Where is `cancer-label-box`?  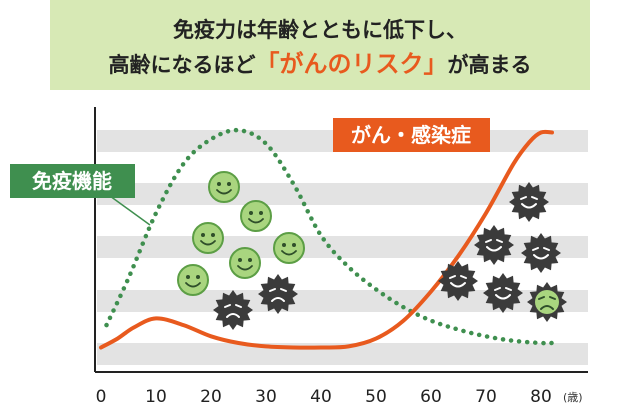 cancer-label-box is located at coordinates (411, 135).